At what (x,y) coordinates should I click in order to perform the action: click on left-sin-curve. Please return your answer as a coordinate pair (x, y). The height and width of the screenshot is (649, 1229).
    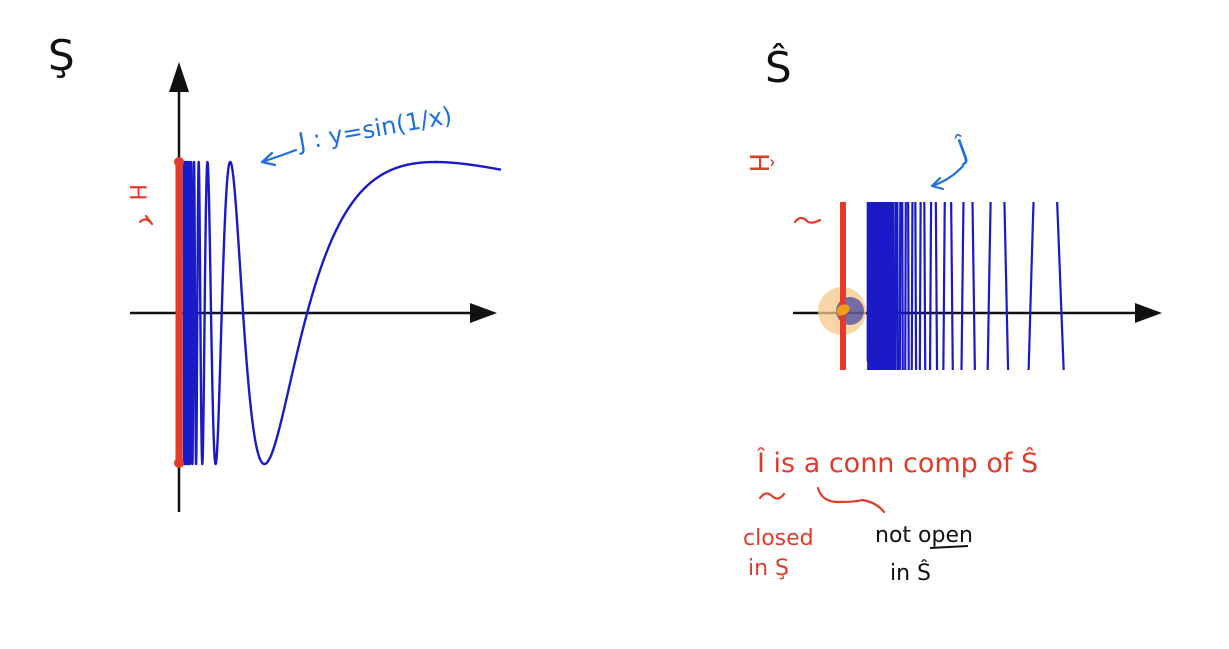
    Looking at the image, I should click on (342, 313).